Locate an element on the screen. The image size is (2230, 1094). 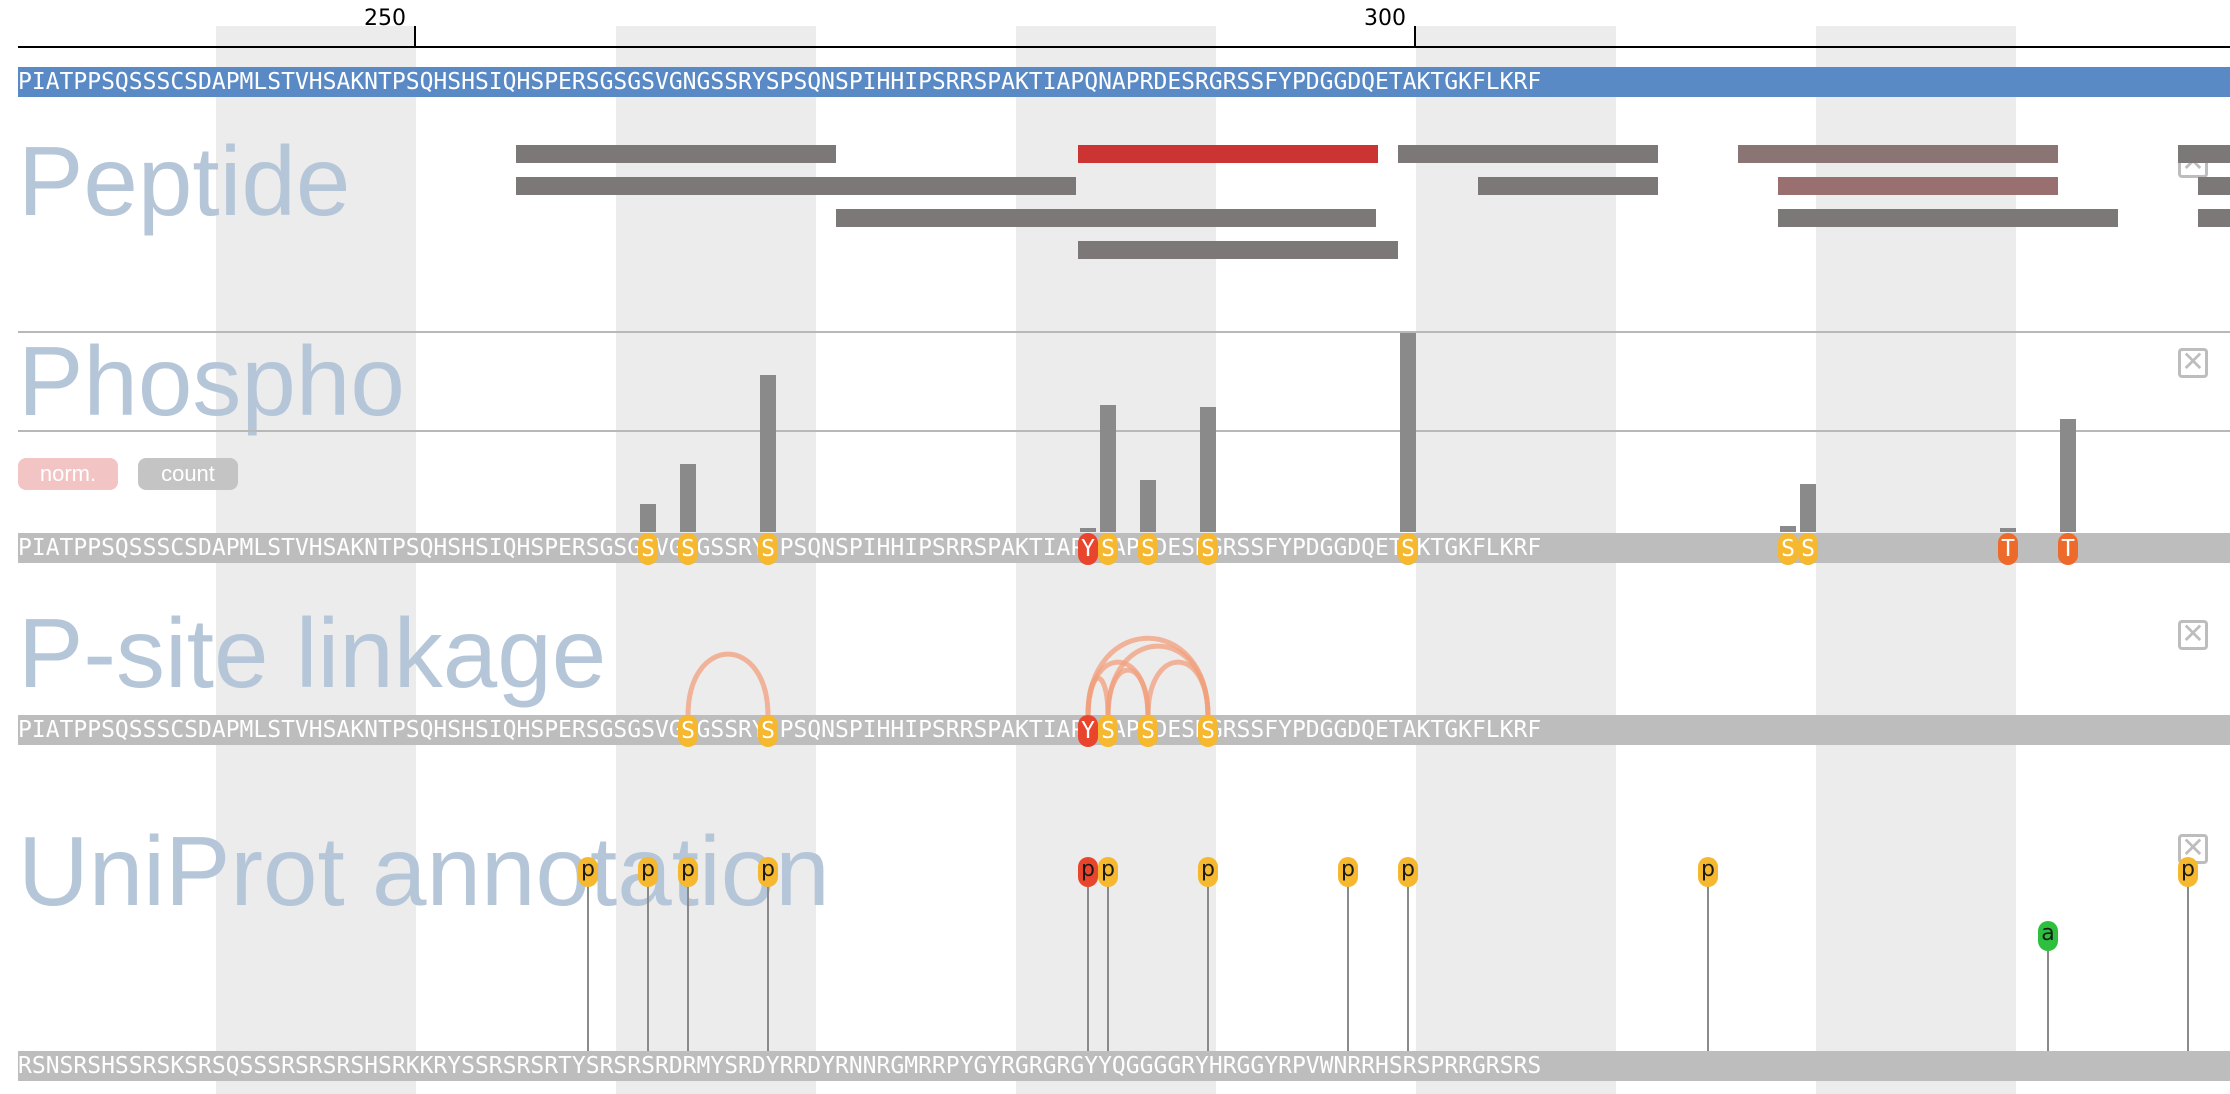
phospho-site-residue: Y is located at coordinates (1088, 549).